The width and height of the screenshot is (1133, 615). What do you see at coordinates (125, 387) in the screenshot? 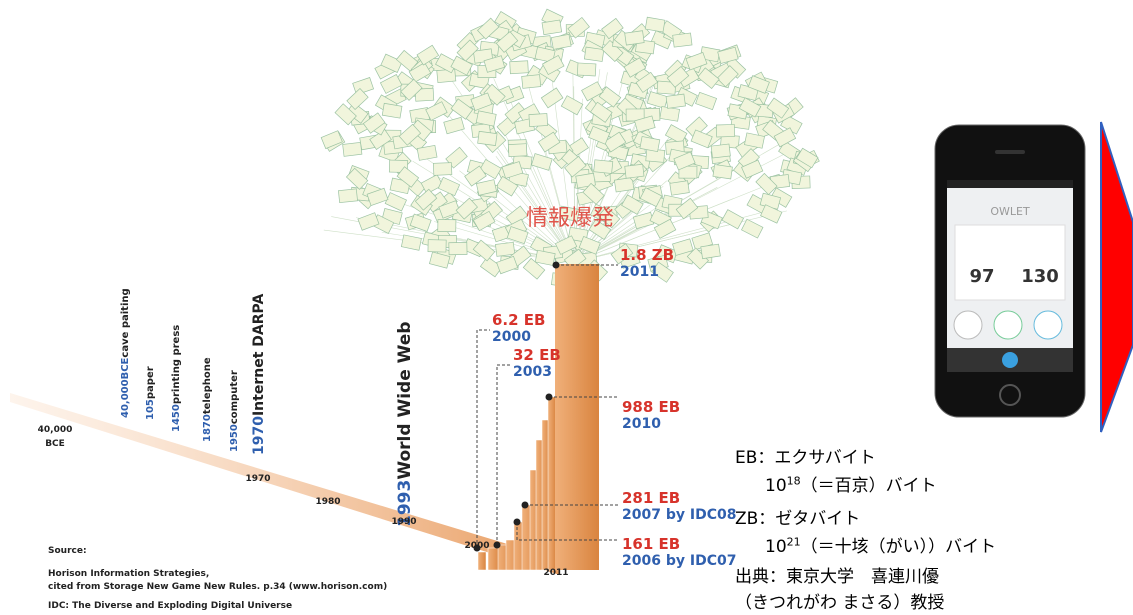
I see `event-year: 40,000BCE` at bounding box center [125, 387].